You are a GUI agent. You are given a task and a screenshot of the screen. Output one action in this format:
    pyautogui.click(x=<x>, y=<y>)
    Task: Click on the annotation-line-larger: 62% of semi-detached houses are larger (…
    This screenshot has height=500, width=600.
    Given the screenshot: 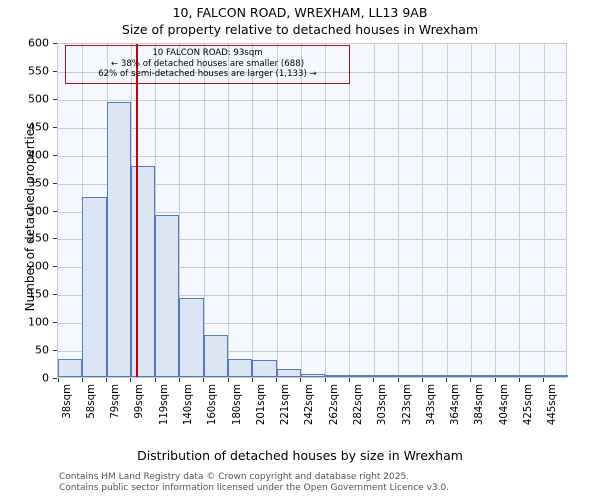 What is the action you would take?
    pyautogui.click(x=207, y=74)
    